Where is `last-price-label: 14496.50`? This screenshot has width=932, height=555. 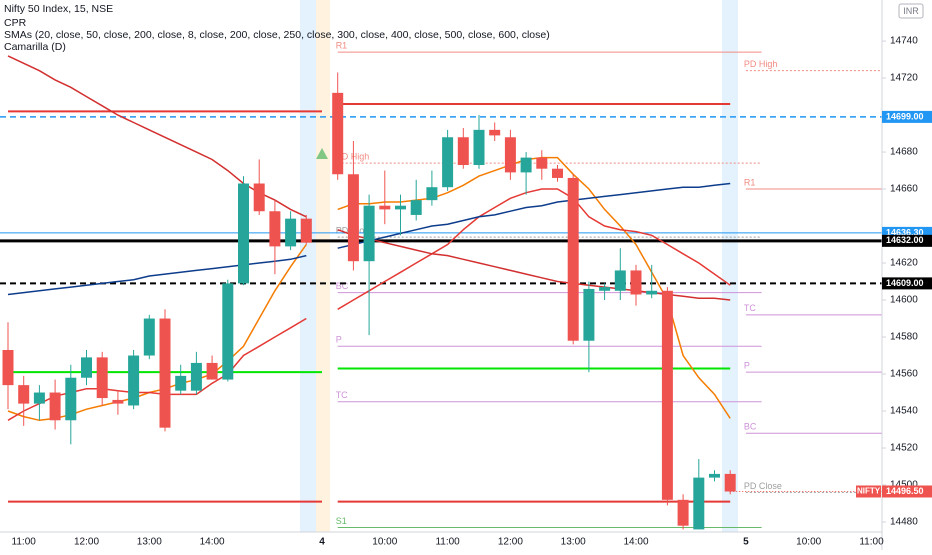
last-price-label: 14496.50 is located at coordinates (905, 491).